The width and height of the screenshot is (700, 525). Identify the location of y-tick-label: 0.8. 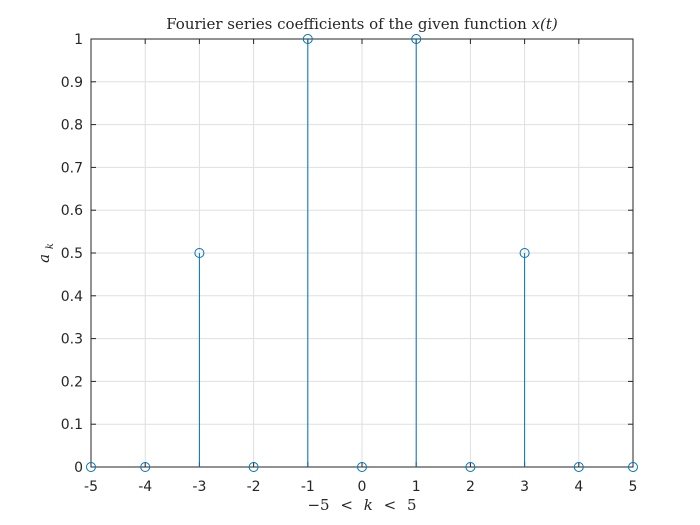
(72, 126).